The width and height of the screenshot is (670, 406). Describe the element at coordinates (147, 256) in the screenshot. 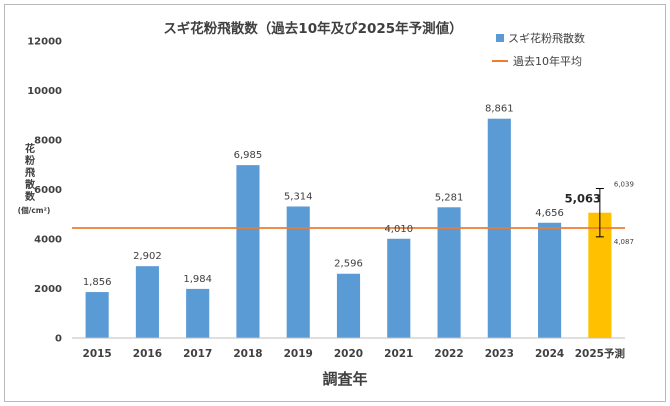

I see `bar-data-label: 2,902` at that location.